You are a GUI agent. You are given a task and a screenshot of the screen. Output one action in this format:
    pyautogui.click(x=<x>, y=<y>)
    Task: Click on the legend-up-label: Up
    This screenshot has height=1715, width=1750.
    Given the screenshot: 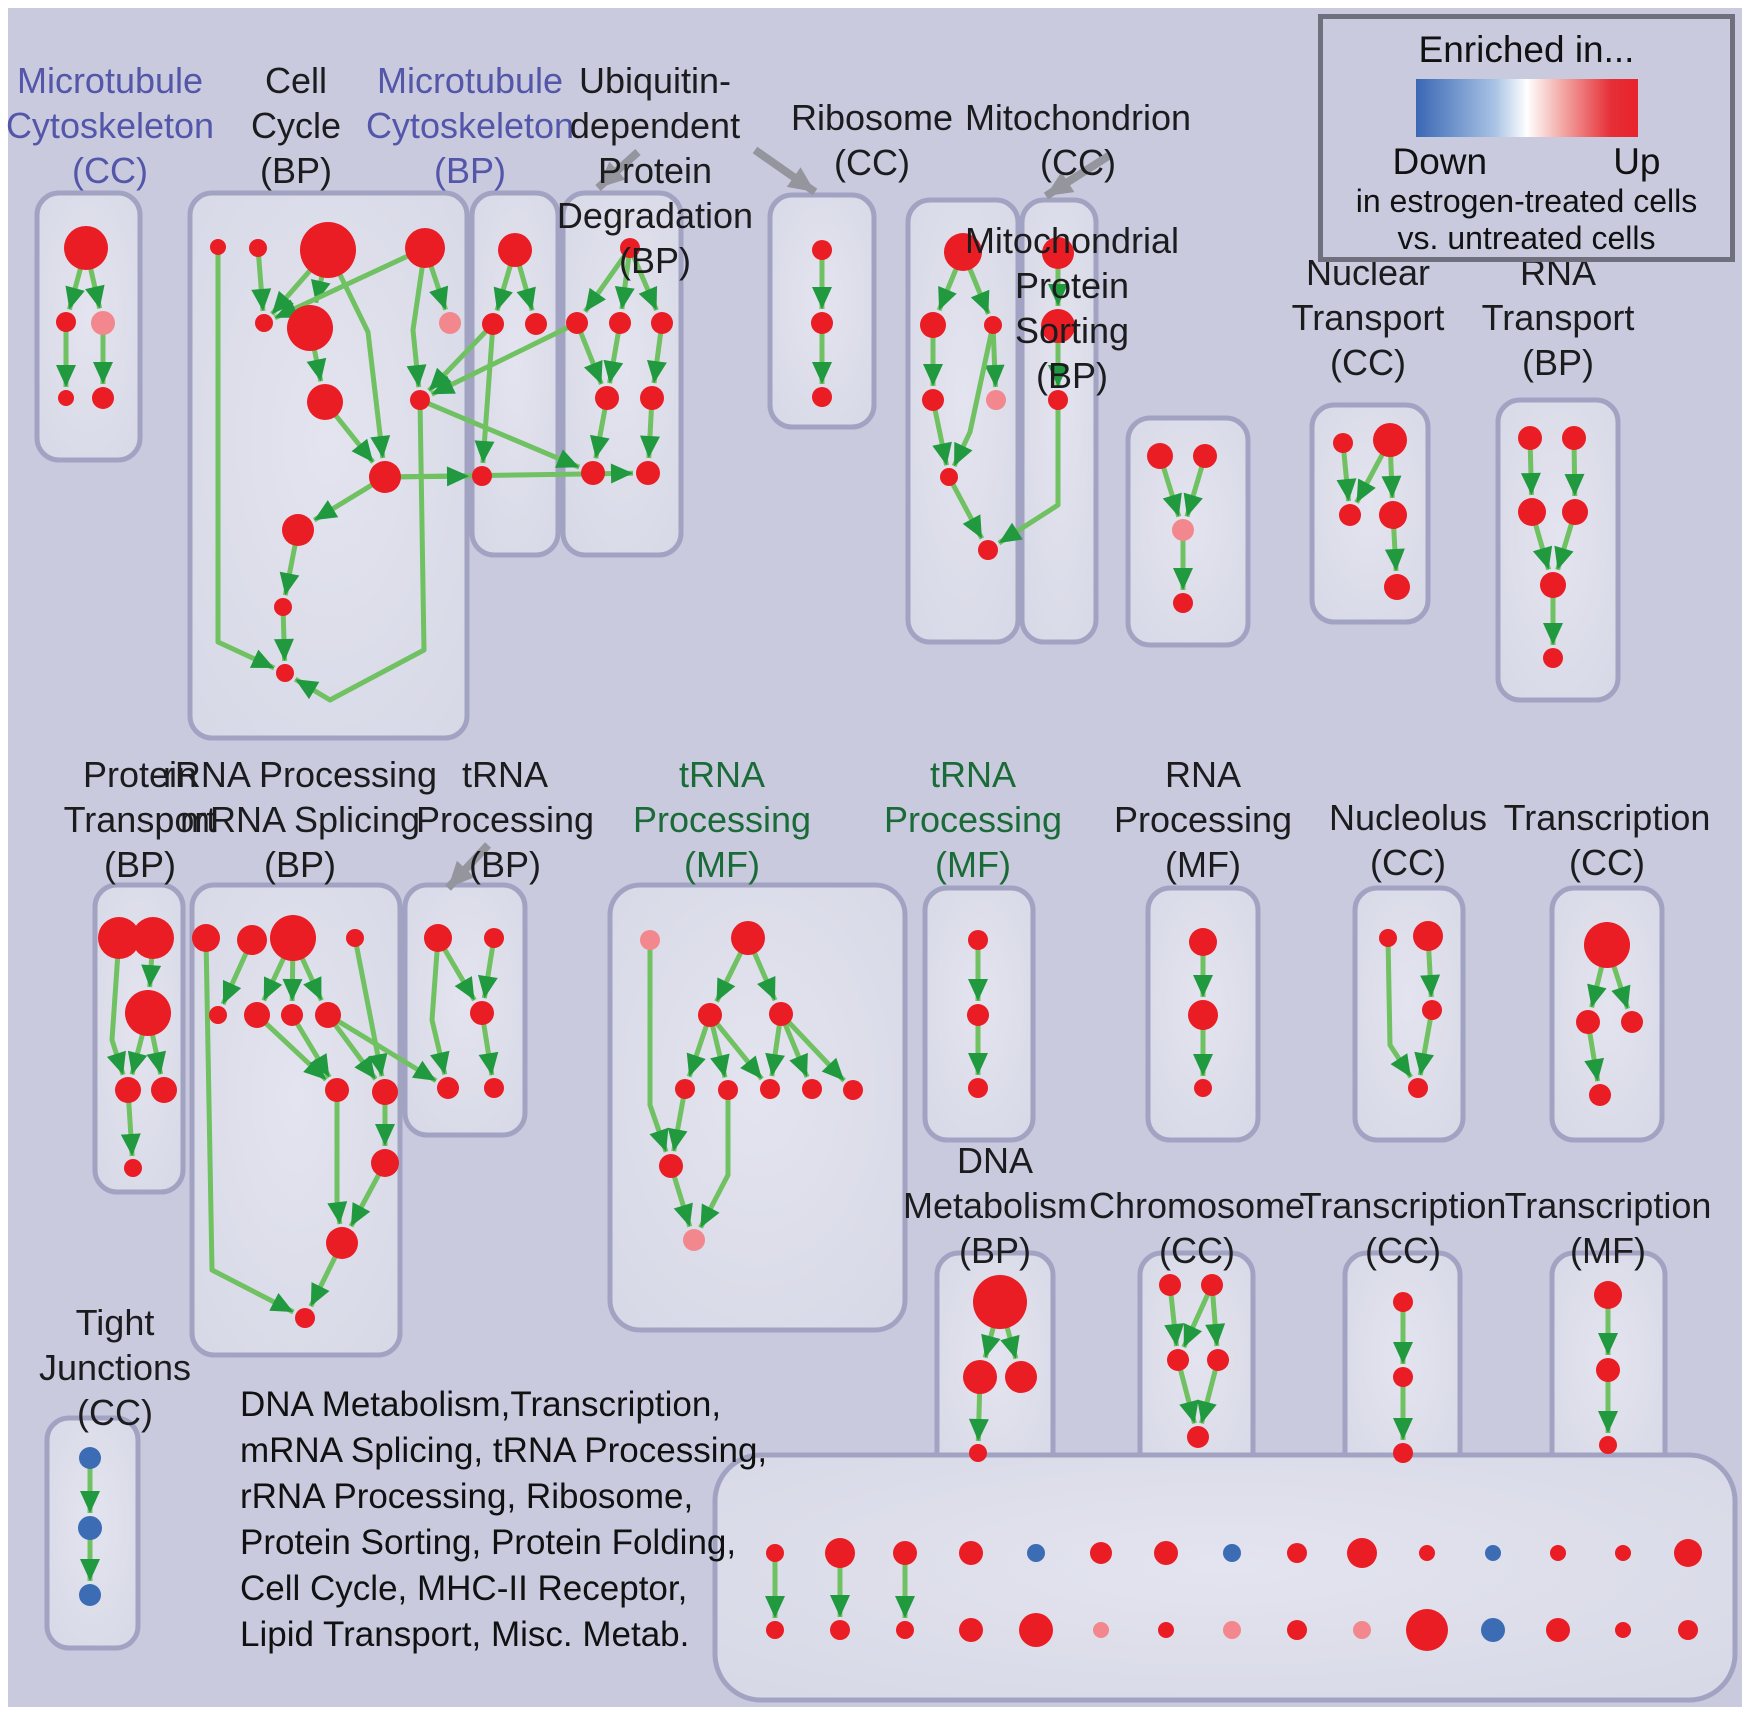 What is the action you would take?
    pyautogui.click(x=1637, y=161)
    